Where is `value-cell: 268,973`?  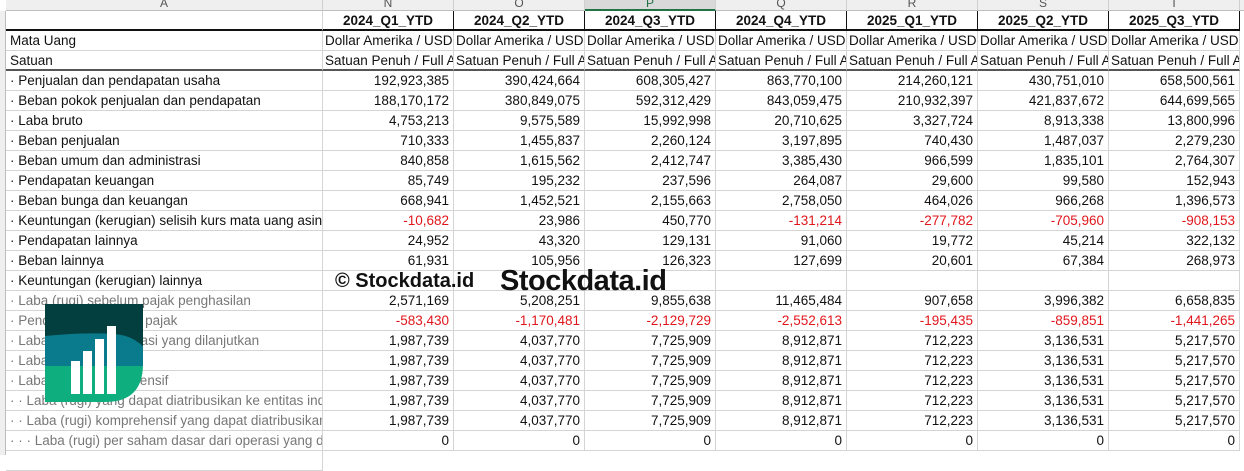
value-cell: 268,973 is located at coordinates (1174, 261).